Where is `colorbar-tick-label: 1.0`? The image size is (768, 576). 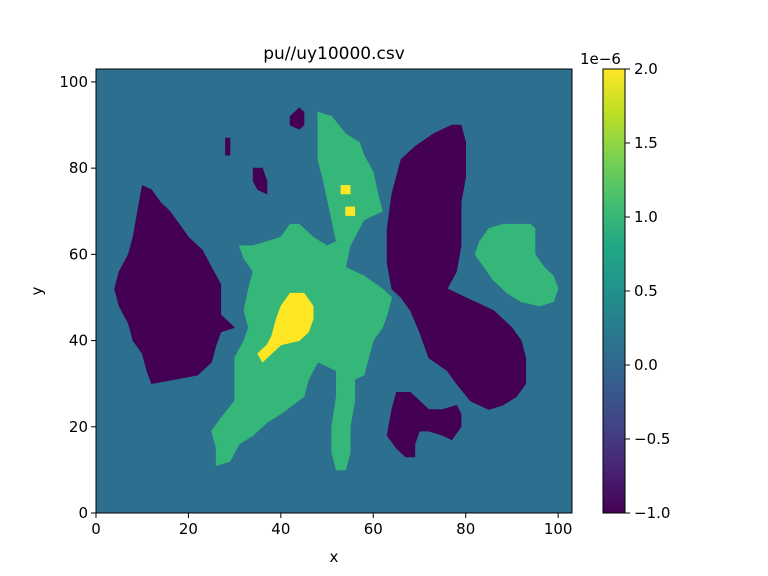
colorbar-tick-label: 1.0 is located at coordinates (646, 217).